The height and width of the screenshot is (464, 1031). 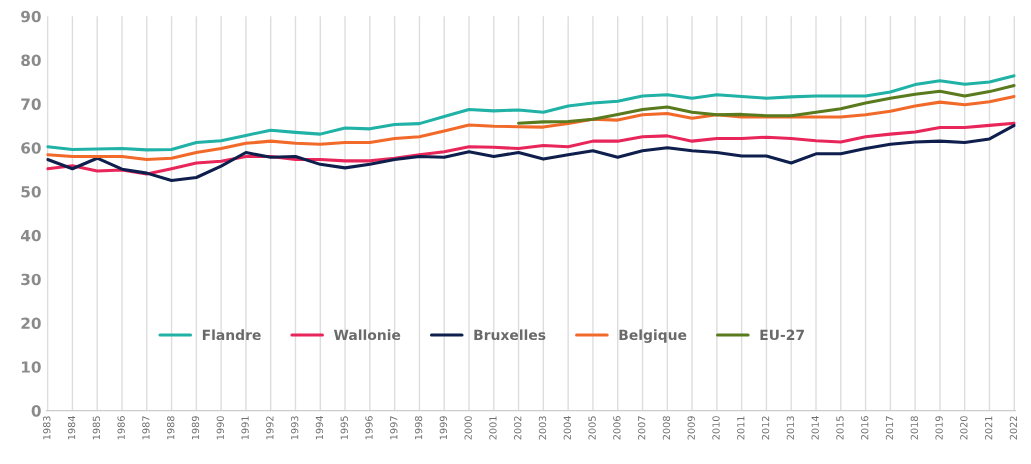 What do you see at coordinates (865, 428) in the screenshot?
I see `x-tick-label: 2016` at bounding box center [865, 428].